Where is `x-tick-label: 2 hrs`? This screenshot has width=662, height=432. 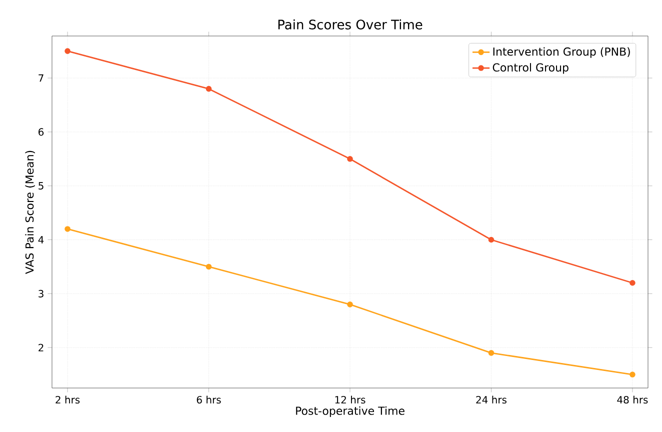
x-tick-label: 2 hrs is located at coordinates (68, 400).